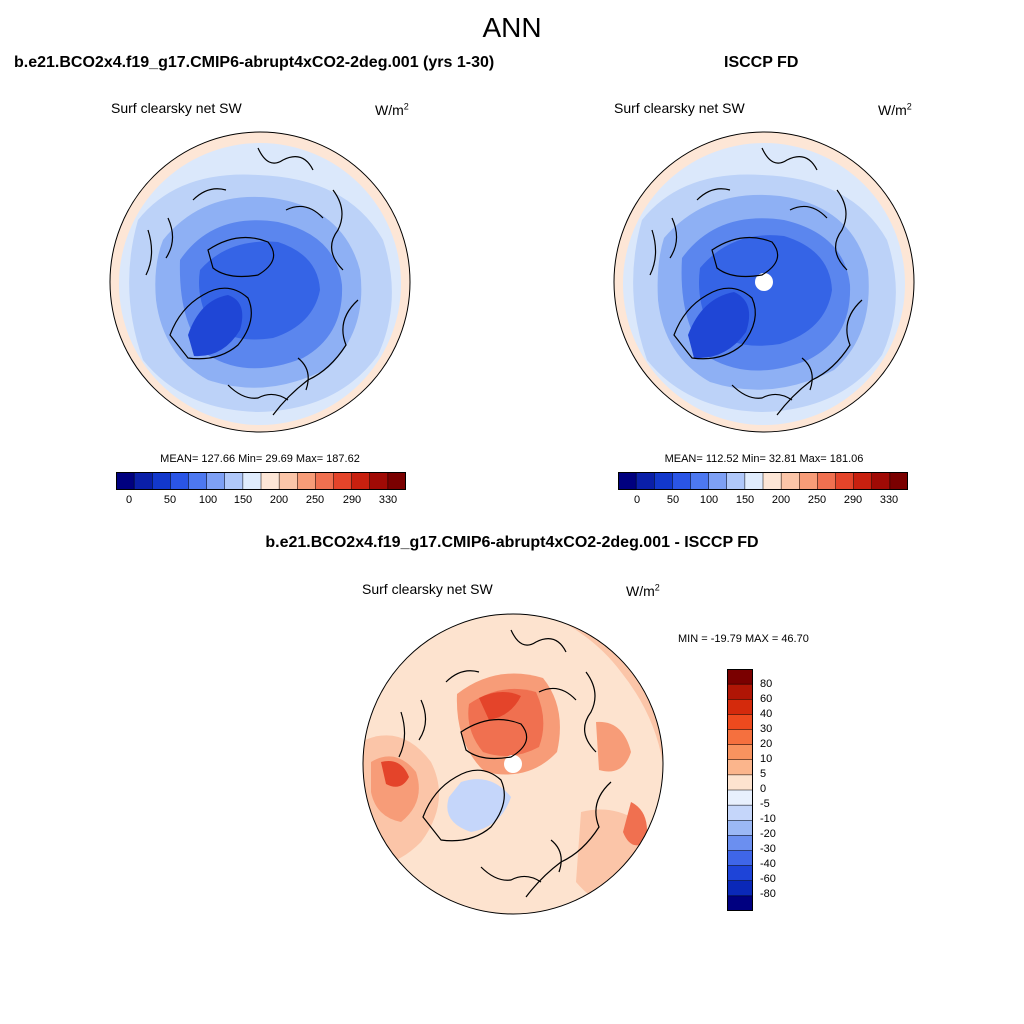 The height and width of the screenshot is (1024, 1024). I want to click on figure-title: ANN, so click(512, 27).